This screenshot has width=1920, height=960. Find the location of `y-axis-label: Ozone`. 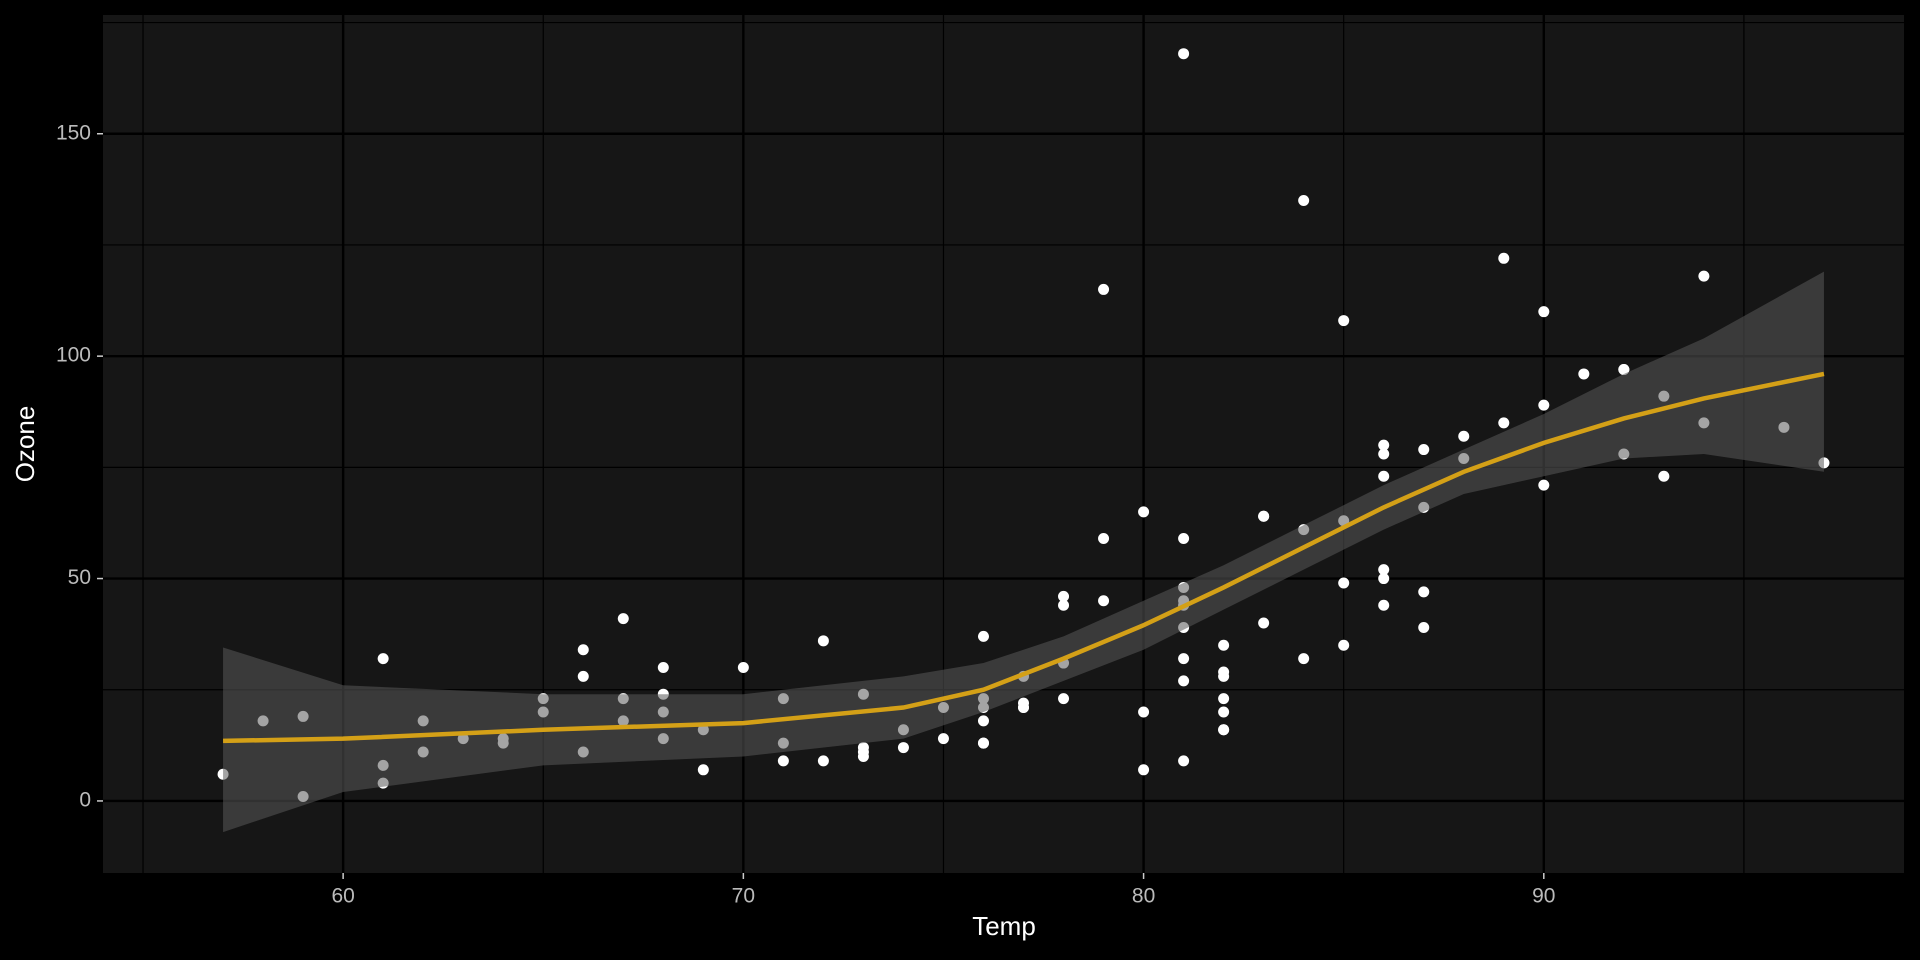

y-axis-label: Ozone is located at coordinates (25, 444).